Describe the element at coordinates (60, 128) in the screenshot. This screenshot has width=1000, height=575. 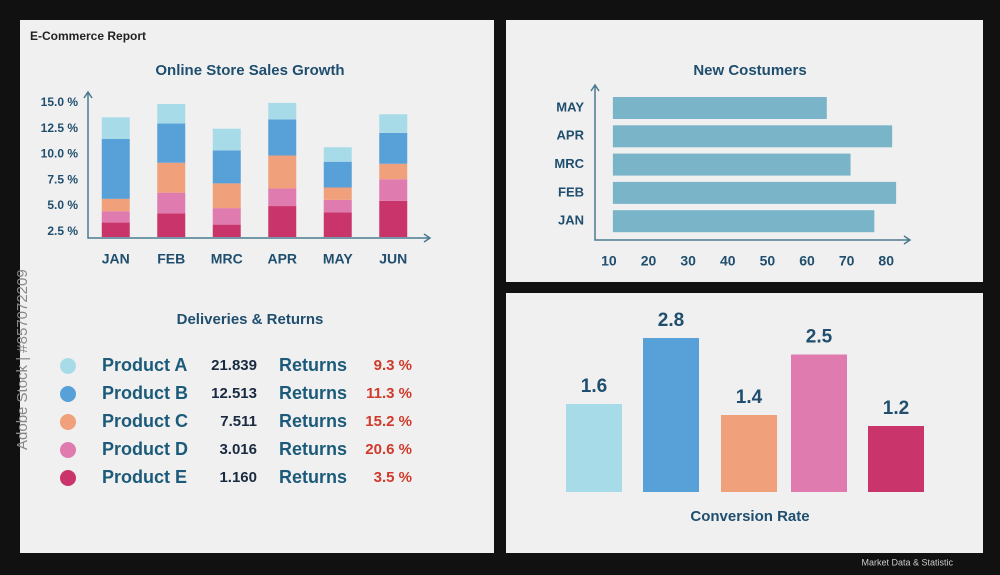
I see `y-tick-label: 12.5 %` at that location.